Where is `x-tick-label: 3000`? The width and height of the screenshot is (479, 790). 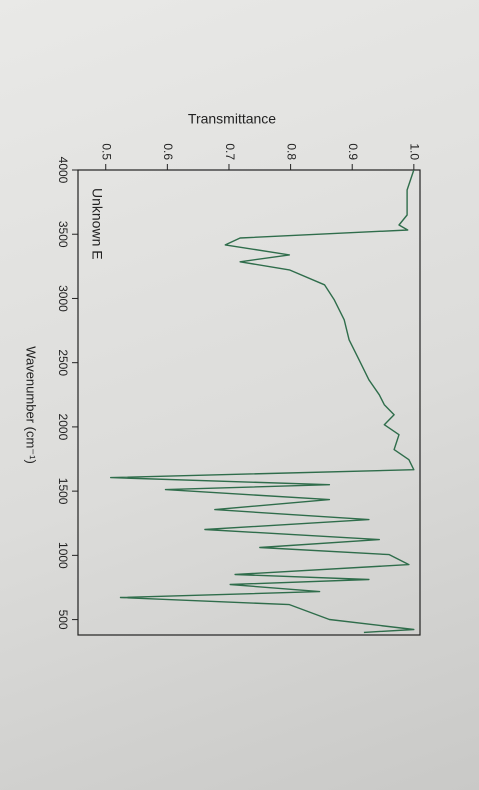
x-tick-label: 3000 is located at coordinates (63, 298).